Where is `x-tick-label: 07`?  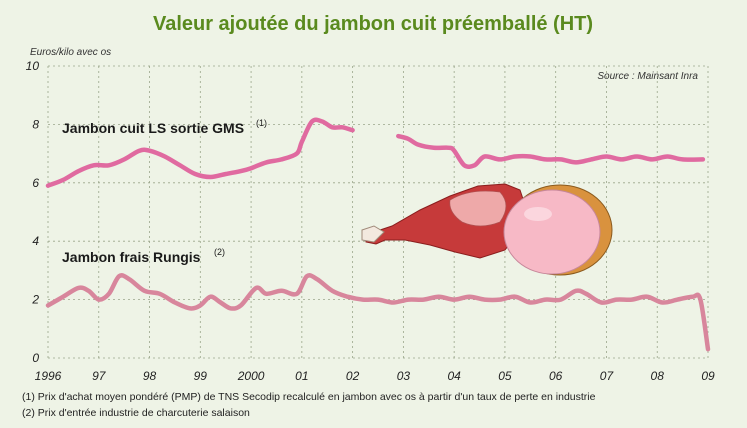
x-tick-label: 07 is located at coordinates (607, 376).